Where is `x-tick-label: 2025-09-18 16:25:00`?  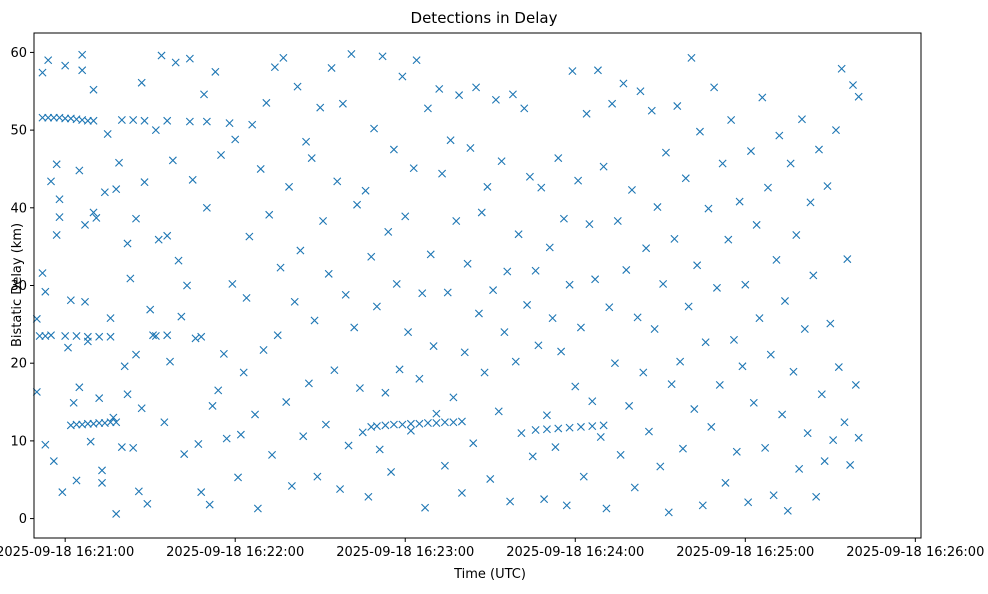
x-tick-label: 2025-09-18 16:25:00 is located at coordinates (745, 552).